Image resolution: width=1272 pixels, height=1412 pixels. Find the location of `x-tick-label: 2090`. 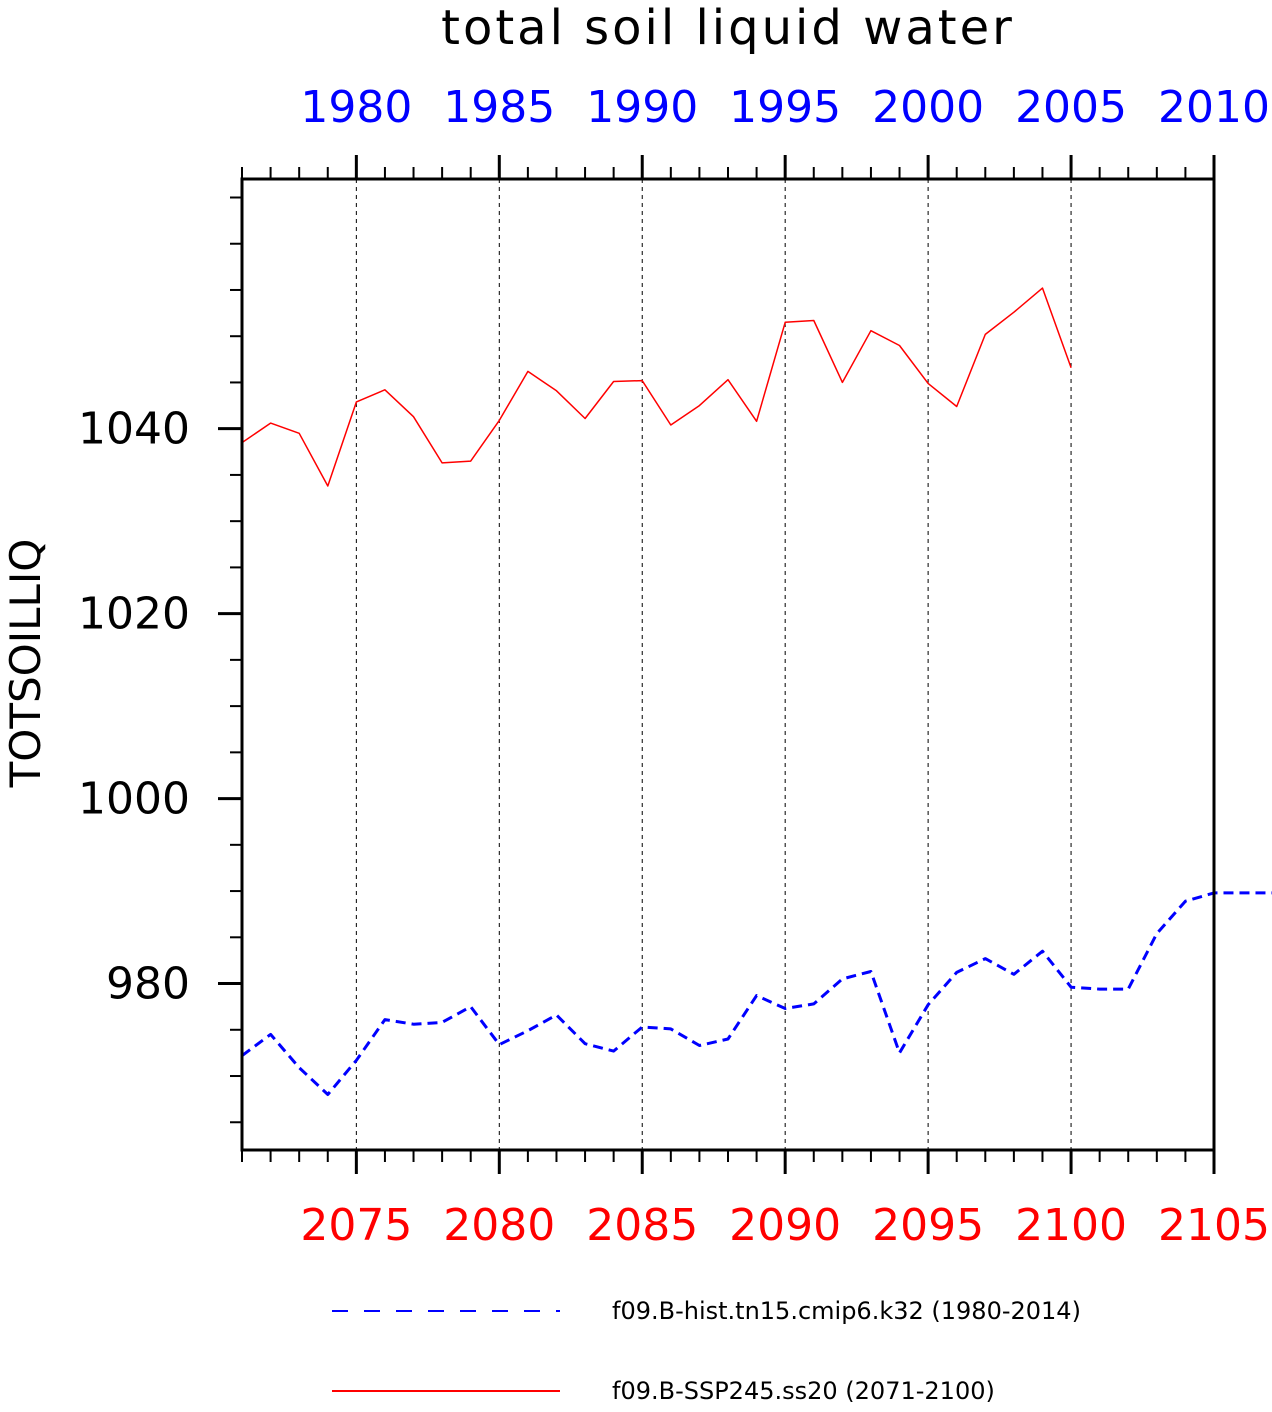

x-tick-label: 2090 is located at coordinates (785, 1225).